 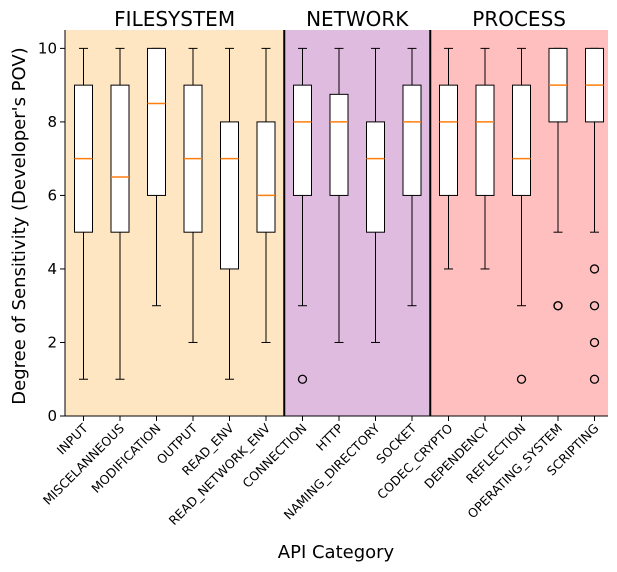 What do you see at coordinates (330, 437) in the screenshot?
I see `x-tick-label: HTTP` at bounding box center [330, 437].